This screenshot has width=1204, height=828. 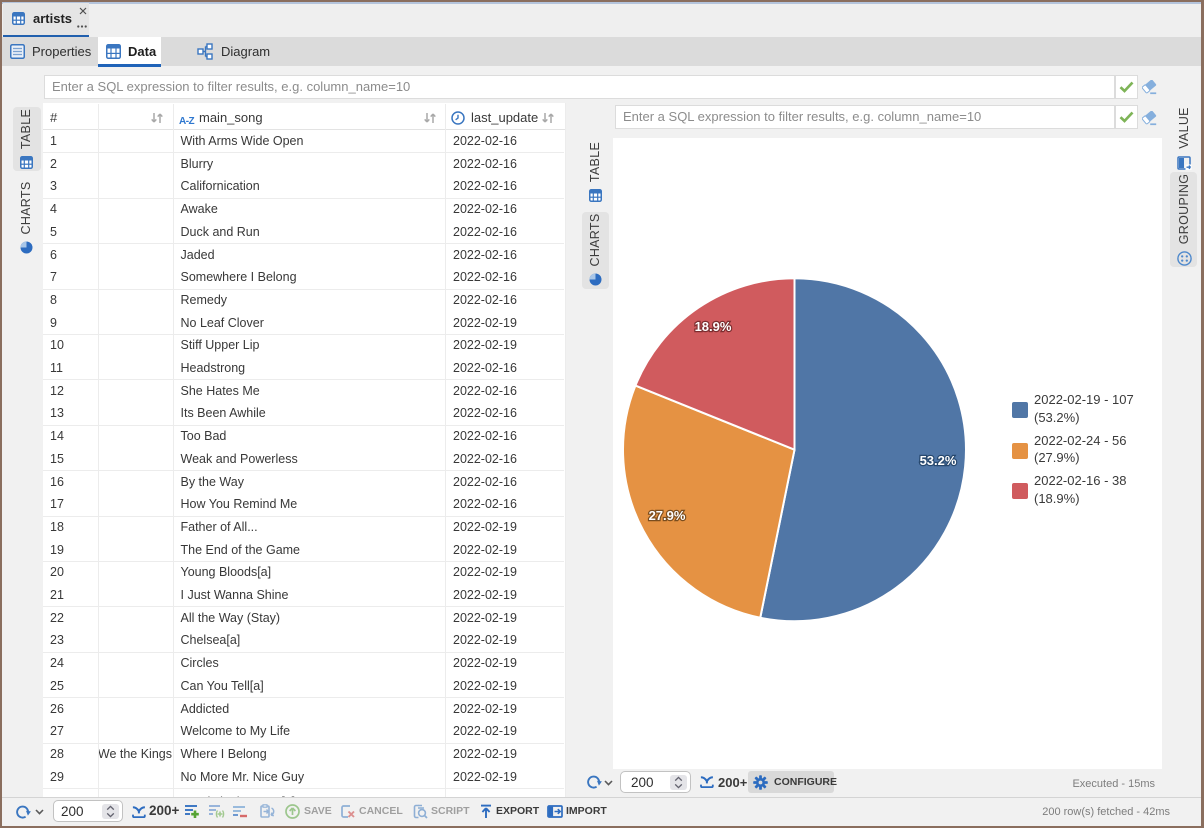 What do you see at coordinates (667, 515) in the screenshot?
I see `svg-text: 27.9%` at bounding box center [667, 515].